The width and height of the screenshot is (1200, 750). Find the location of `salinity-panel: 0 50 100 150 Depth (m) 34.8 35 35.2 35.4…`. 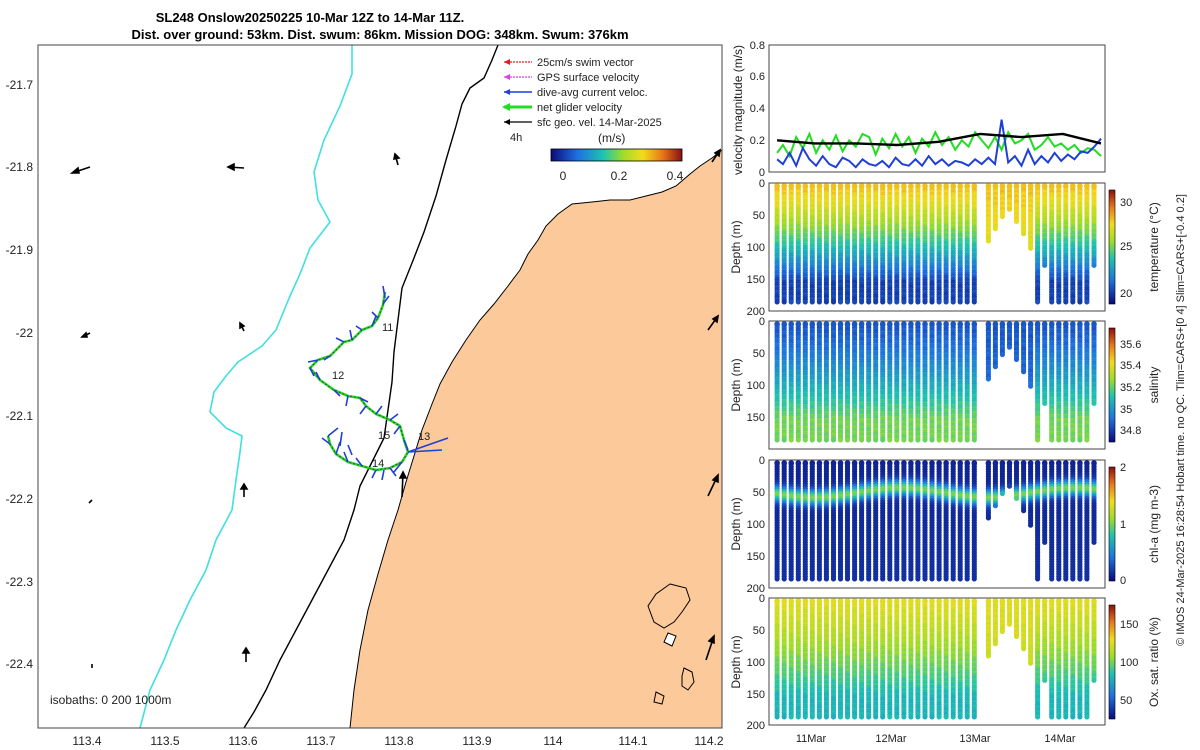

salinity-panel: 0 50 100 150 Depth (m) 34.8 35 35.2 35.4… is located at coordinates (945, 383).